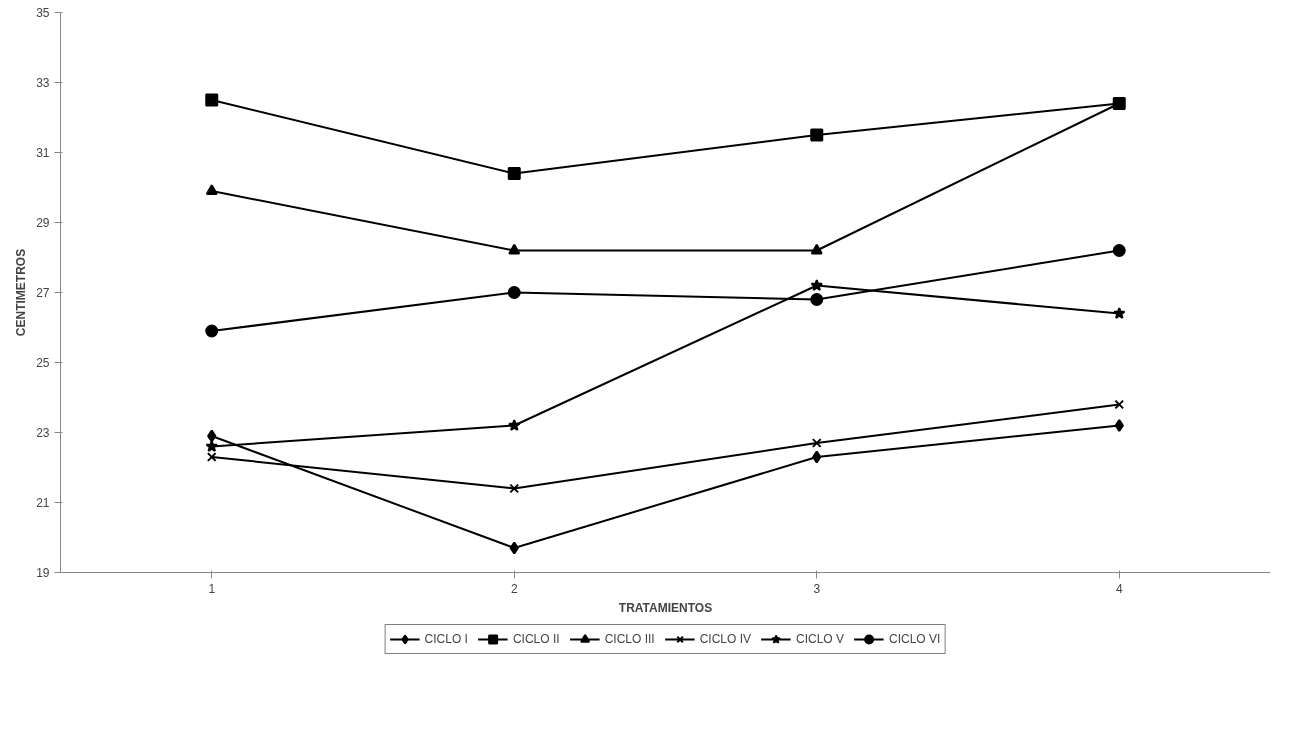  I want to click on legend-label: CICLO IV, so click(725, 639).